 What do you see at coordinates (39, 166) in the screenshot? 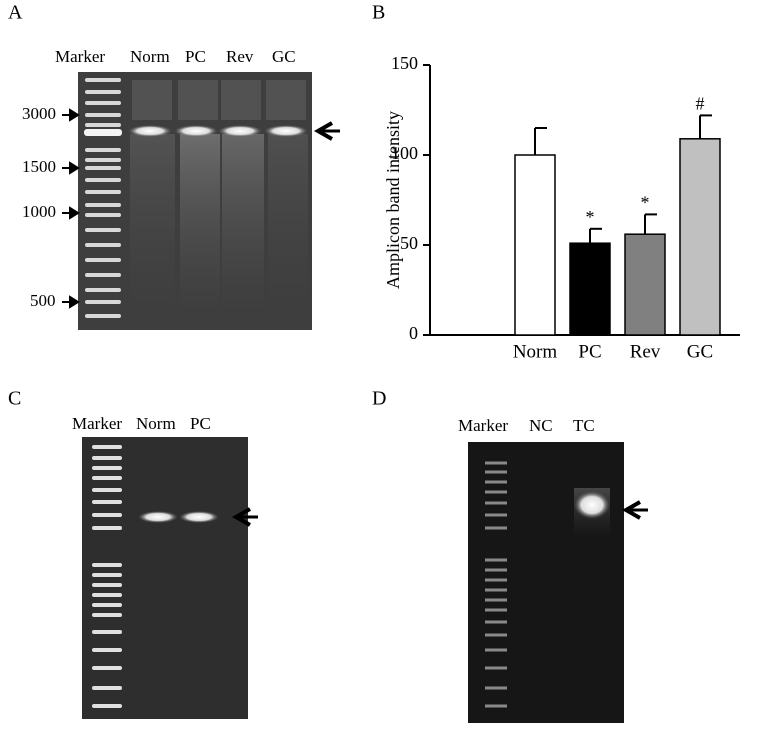
I see `size-label: 1500` at bounding box center [39, 166].